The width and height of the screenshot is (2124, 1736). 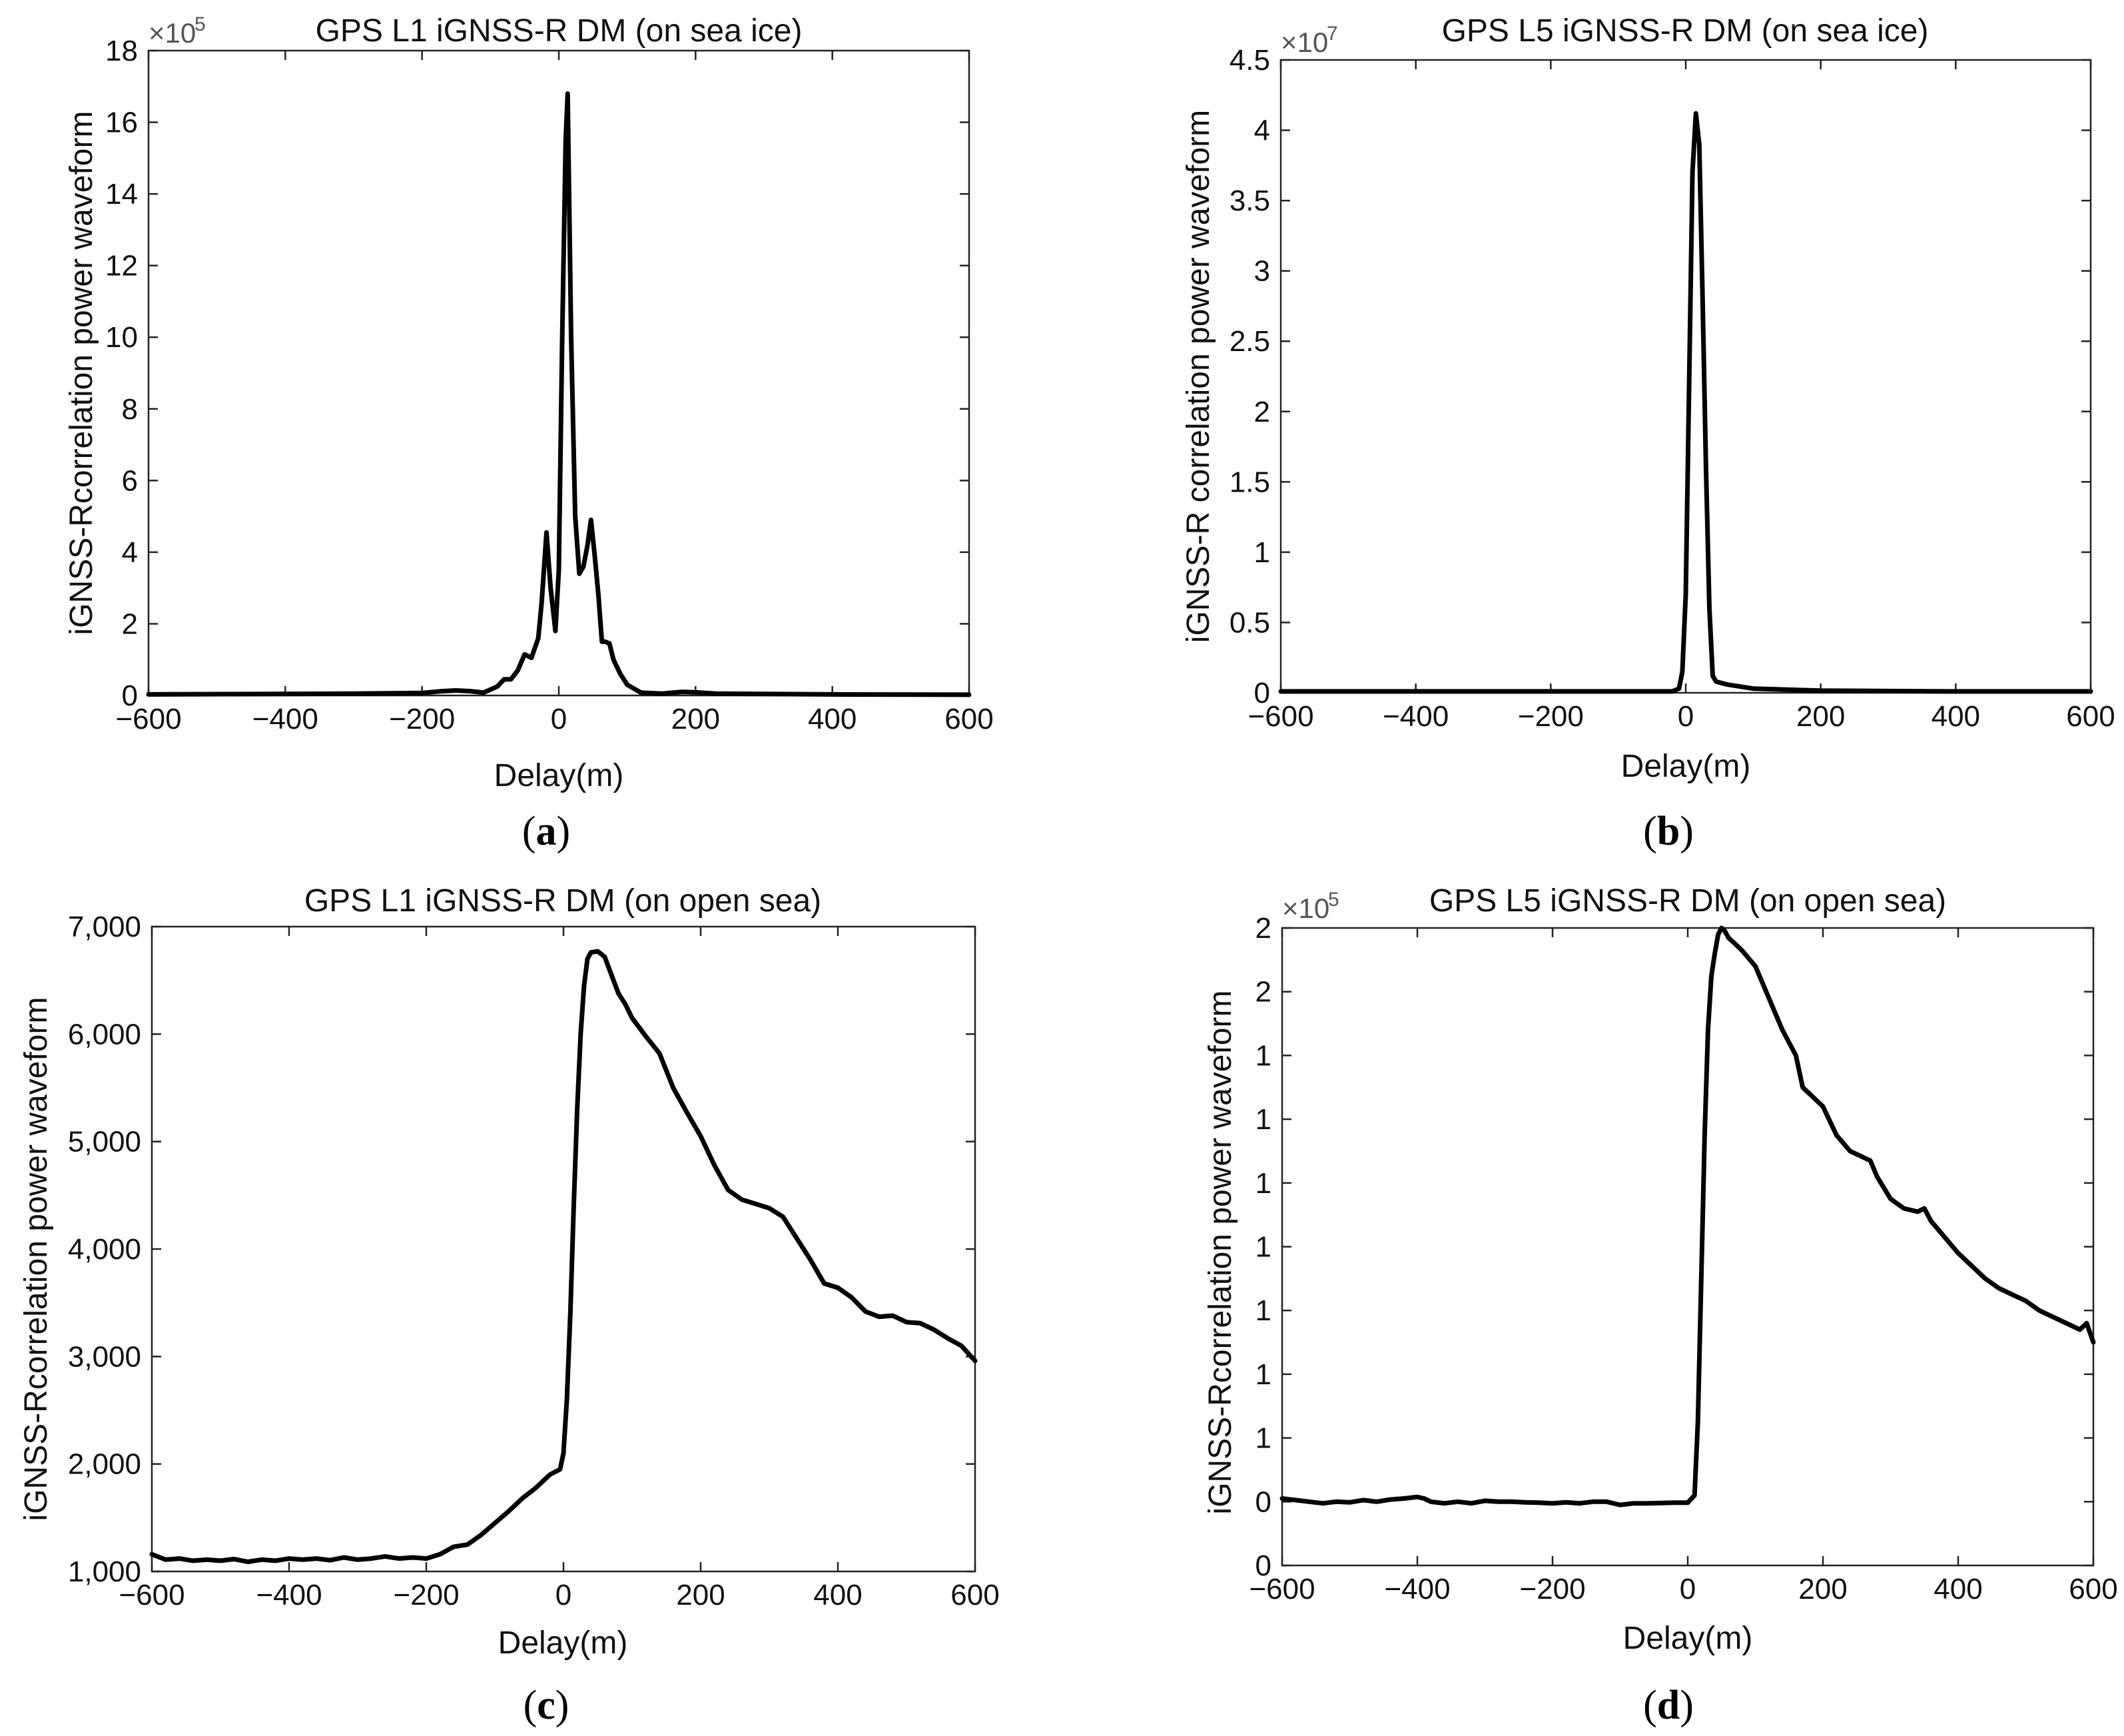 I want to click on panel-a-ytick-label-4: 8, so click(x=130, y=409).